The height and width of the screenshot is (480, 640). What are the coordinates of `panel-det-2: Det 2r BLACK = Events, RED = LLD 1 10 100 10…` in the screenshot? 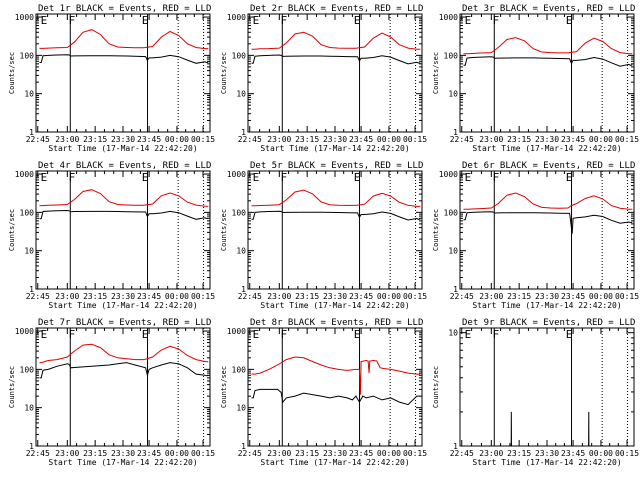 It's located at (323, 78).